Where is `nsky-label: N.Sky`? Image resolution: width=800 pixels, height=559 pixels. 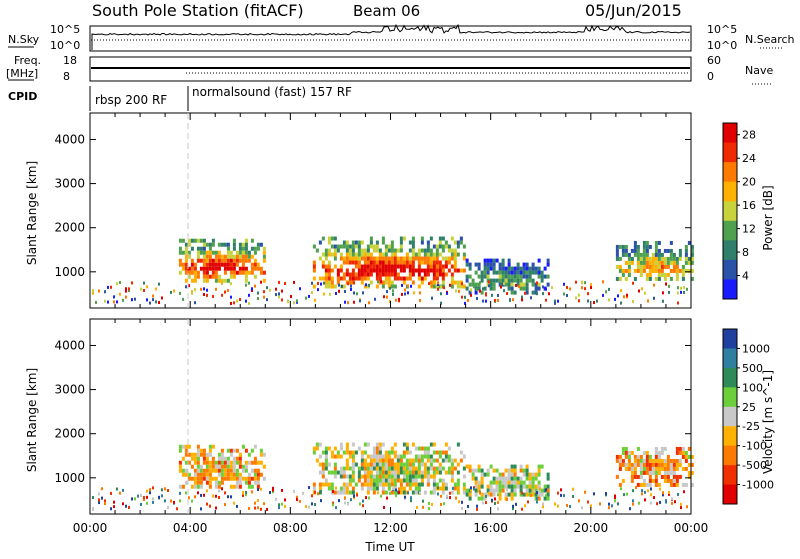
nsky-label: N.Sky is located at coordinates (24, 39).